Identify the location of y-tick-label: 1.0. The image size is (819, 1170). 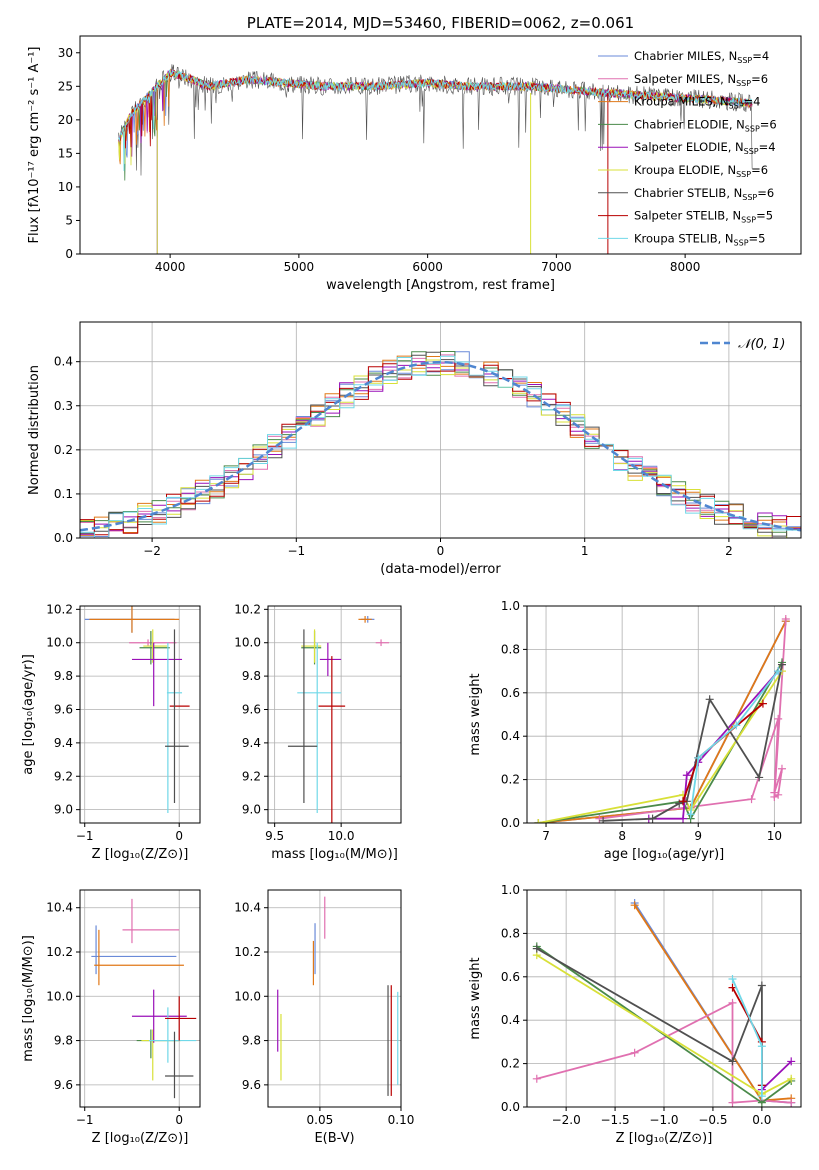
(510, 890).